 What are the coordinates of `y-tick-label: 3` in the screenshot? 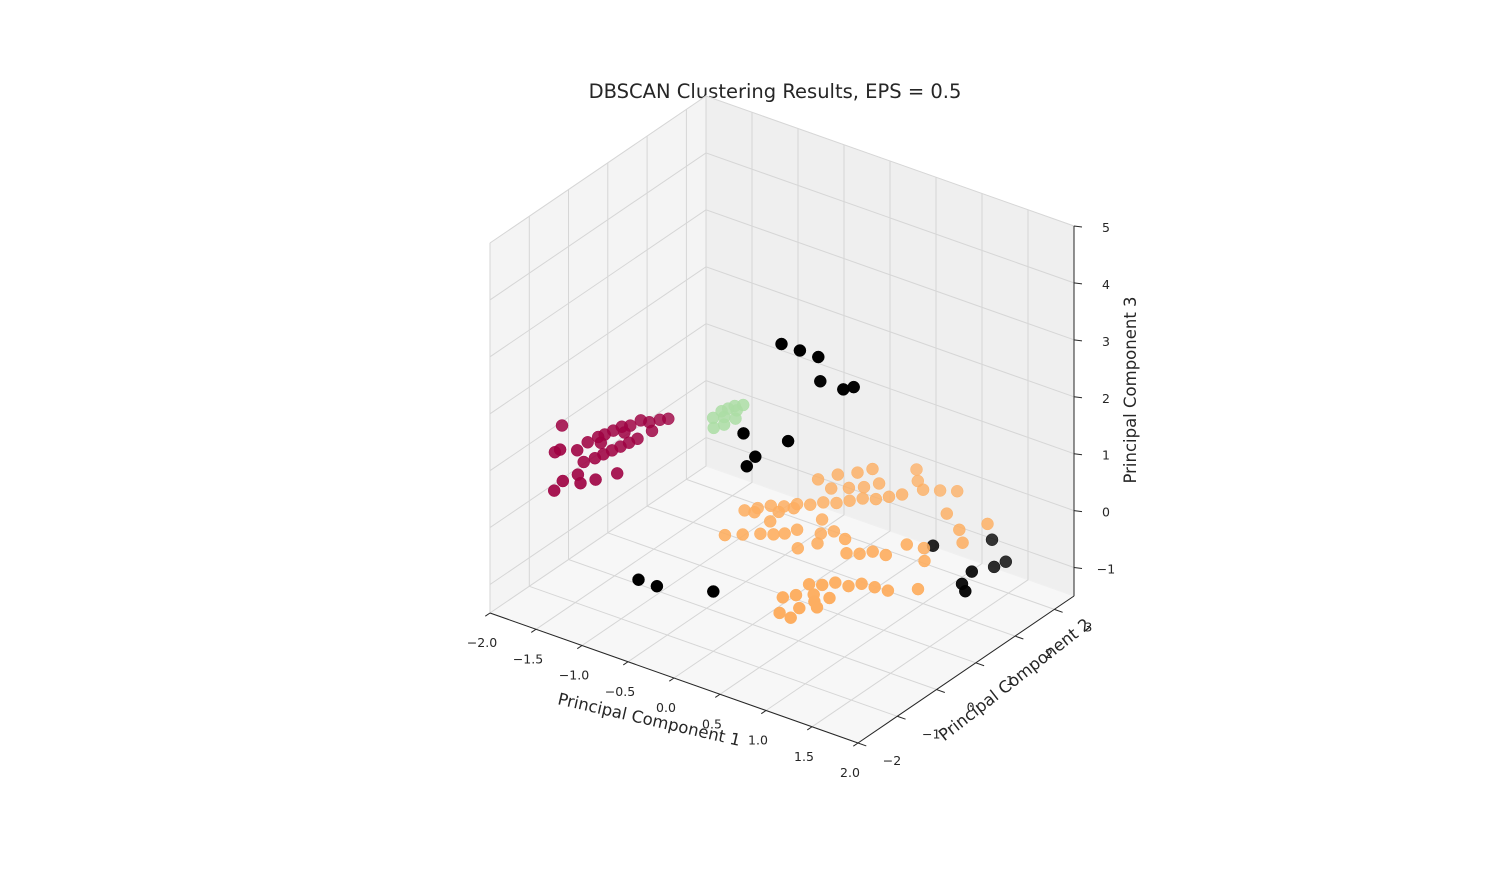 It's located at (1088, 626).